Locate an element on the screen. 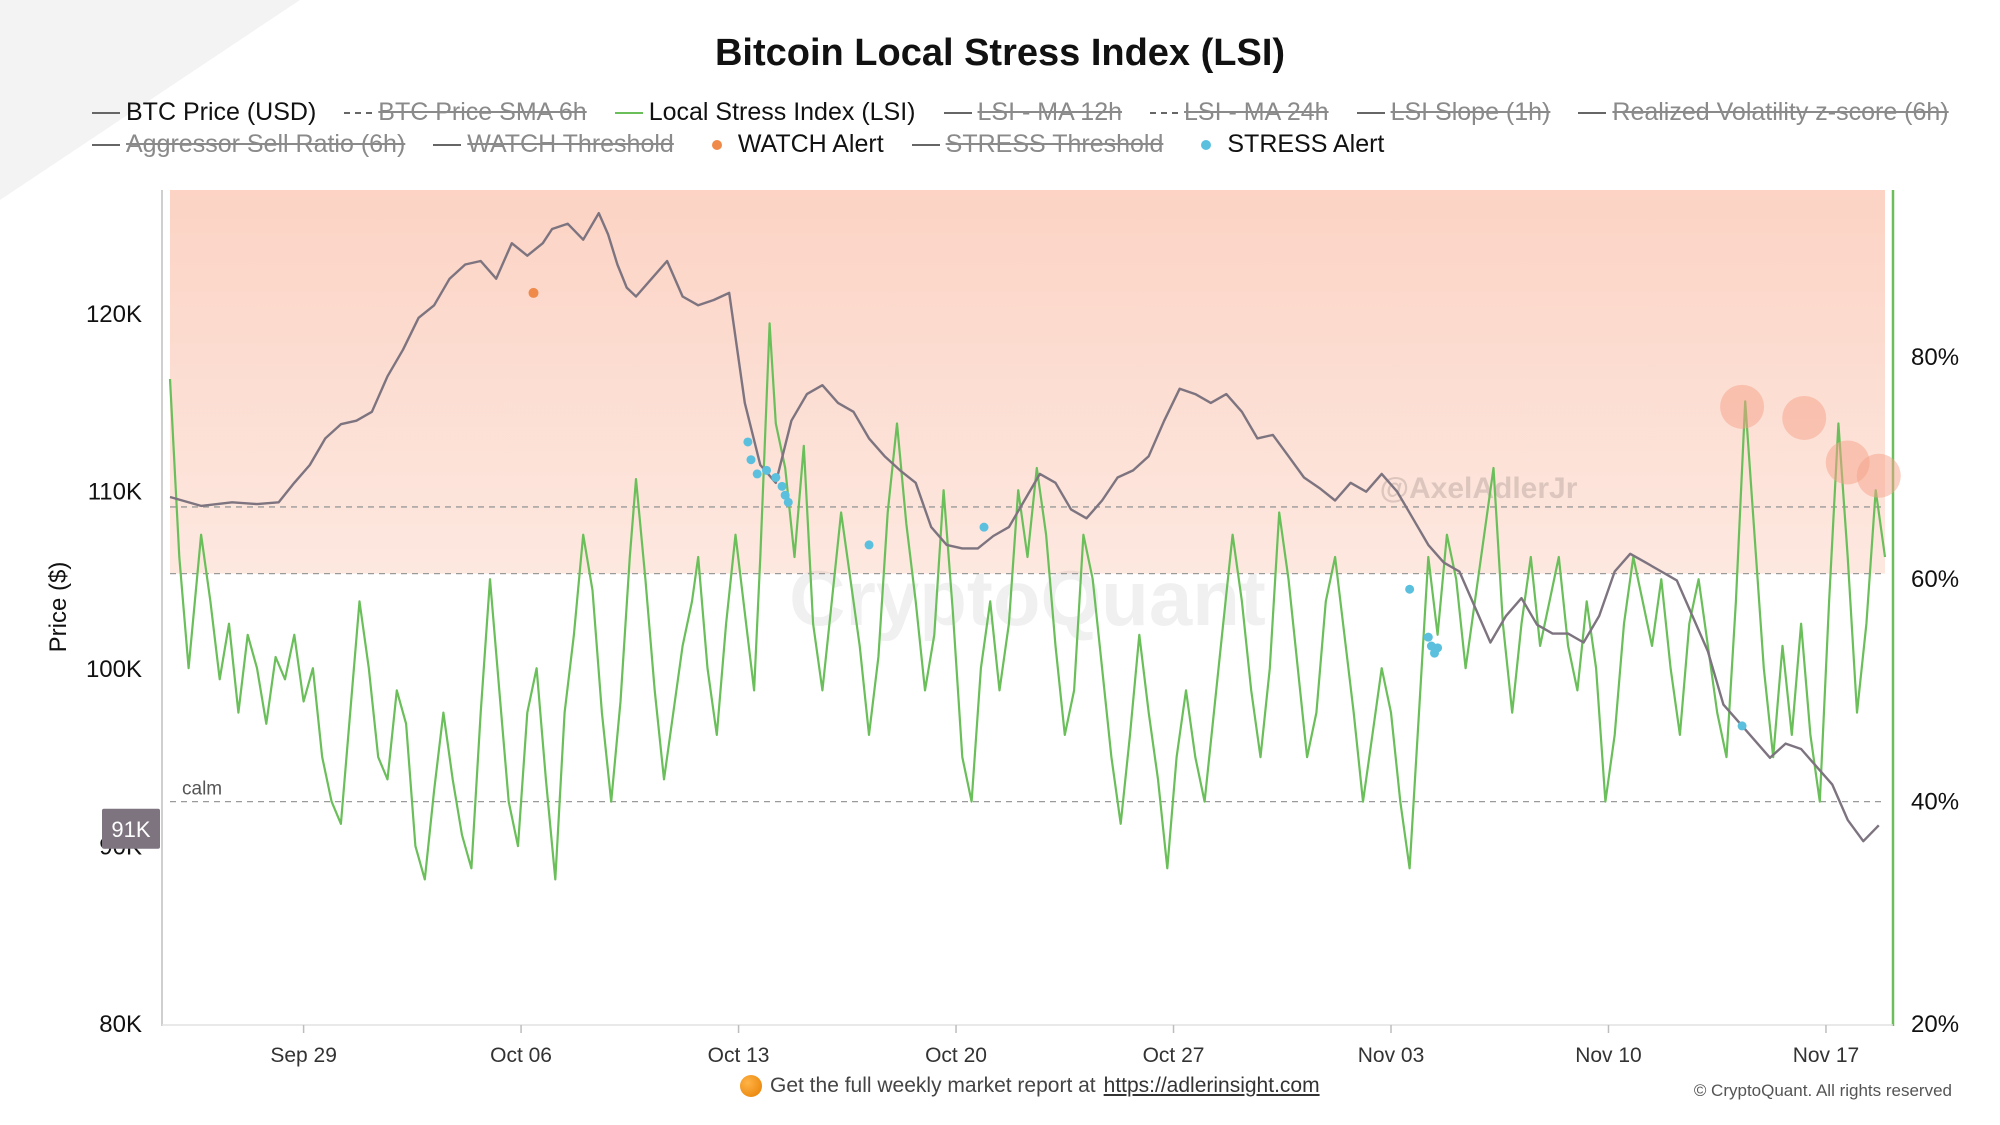  legend-item: Realized Volatility z-score (6h) is located at coordinates (1763, 112).